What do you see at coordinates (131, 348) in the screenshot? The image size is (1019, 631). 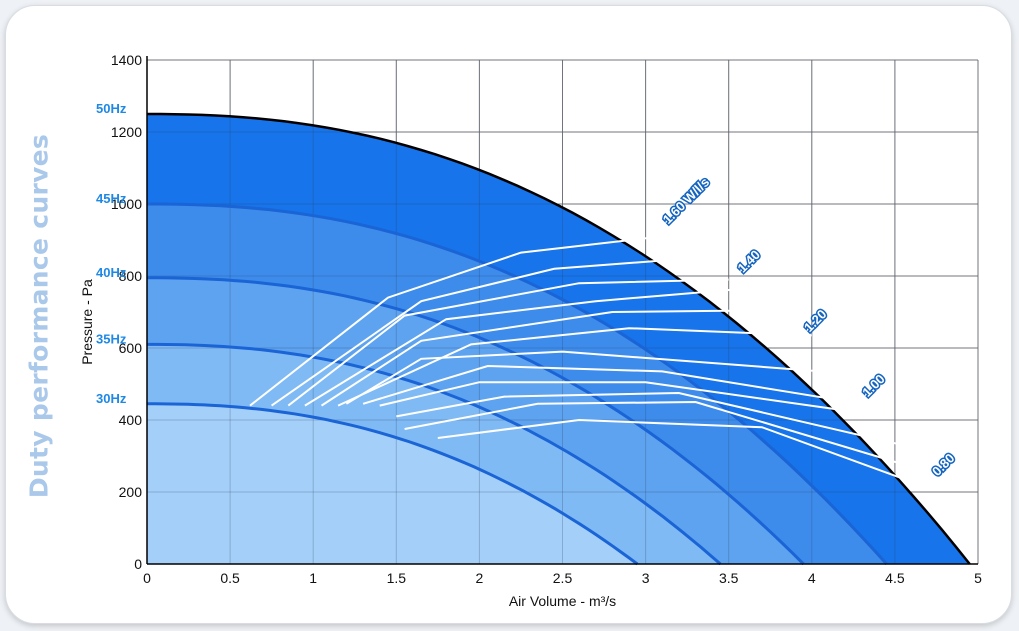 I see `y-tick-label: 600` at bounding box center [131, 348].